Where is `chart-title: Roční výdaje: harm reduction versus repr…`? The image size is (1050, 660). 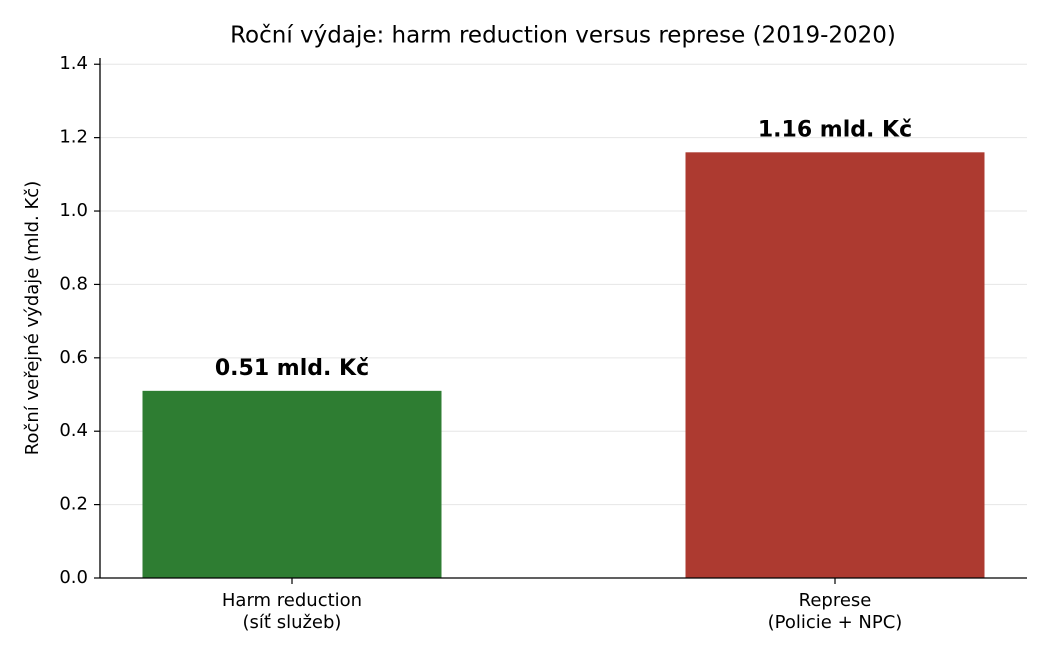
chart-title: Roční výdaje: harm reduction versus repr… is located at coordinates (563, 36).